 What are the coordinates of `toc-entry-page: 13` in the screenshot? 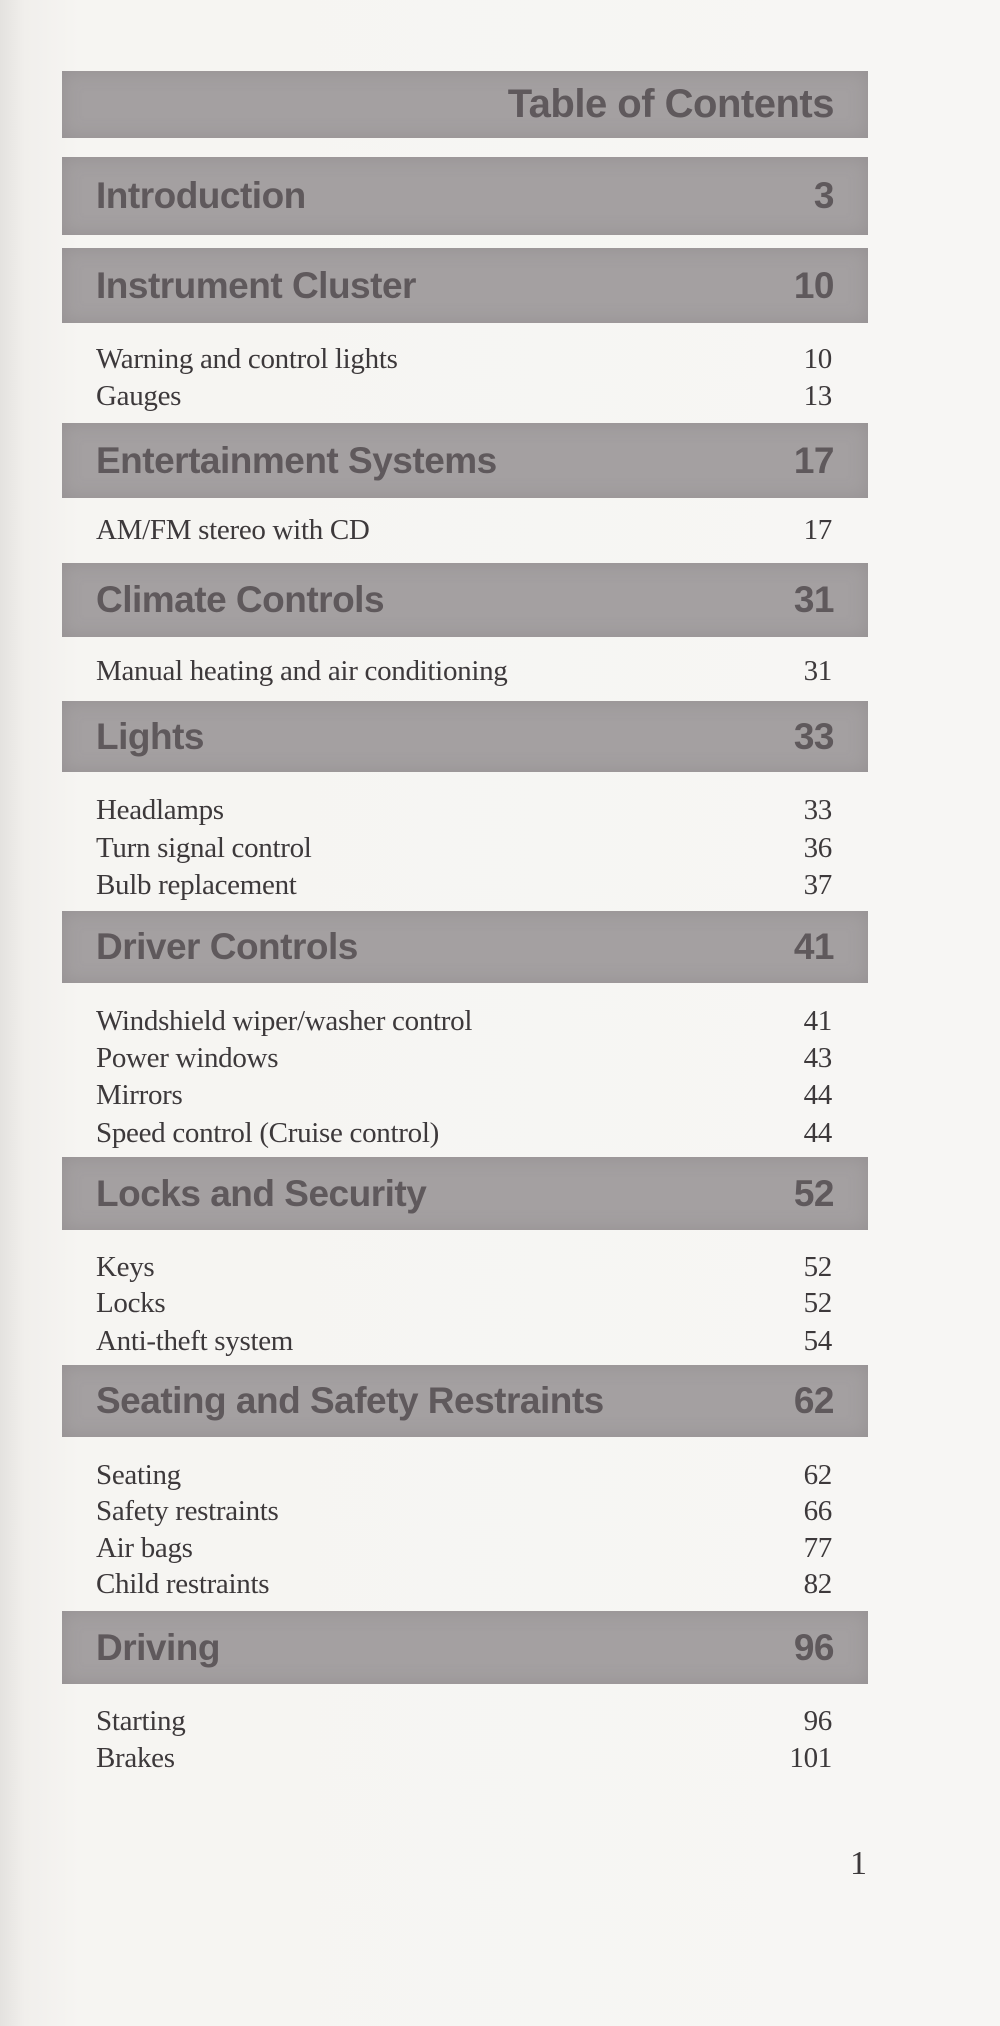 It's located at (818, 396).